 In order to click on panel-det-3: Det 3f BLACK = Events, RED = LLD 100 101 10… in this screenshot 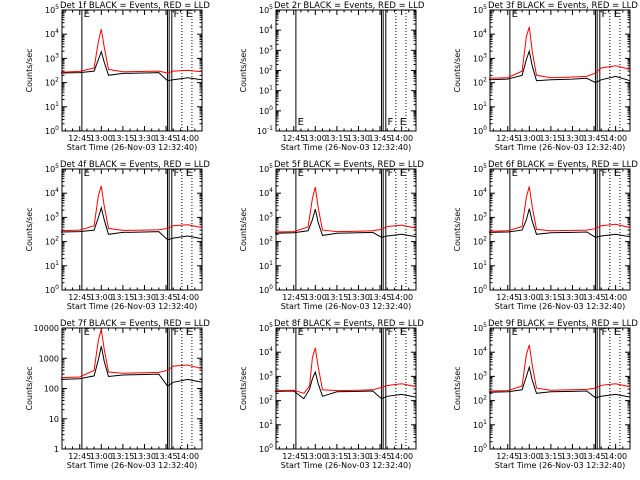, I will do `click(545, 76)`.